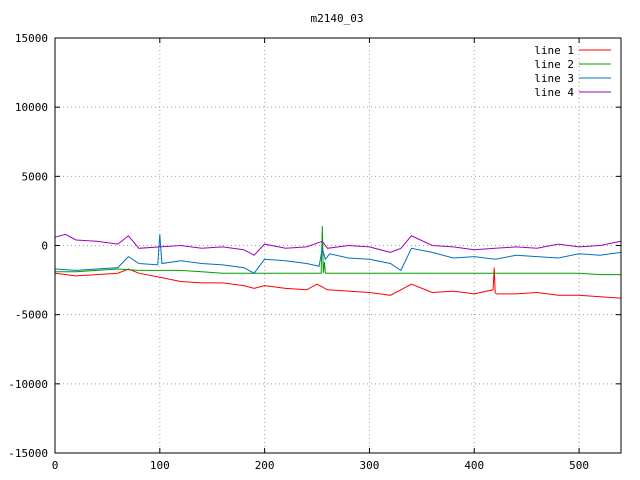 The image size is (640, 480). What do you see at coordinates (55, 465) in the screenshot?
I see `x-tick-label: 0` at bounding box center [55, 465].